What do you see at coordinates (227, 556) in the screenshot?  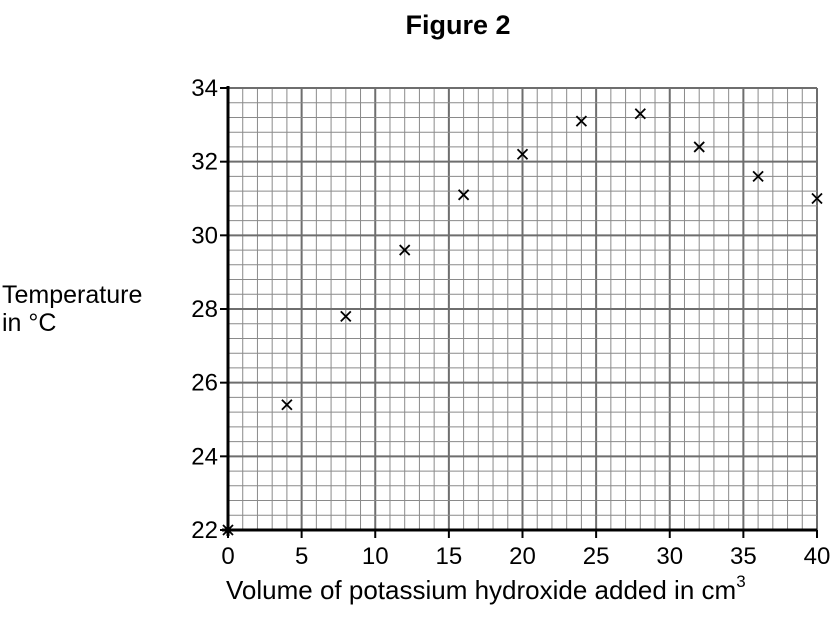 I see `x-tick-label: 0` at bounding box center [227, 556].